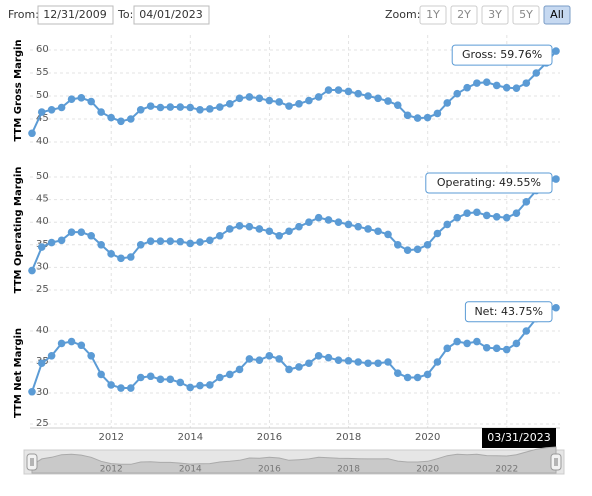 The image size is (592, 496). I want to click on zoom-button-label: 2Y, so click(464, 14).